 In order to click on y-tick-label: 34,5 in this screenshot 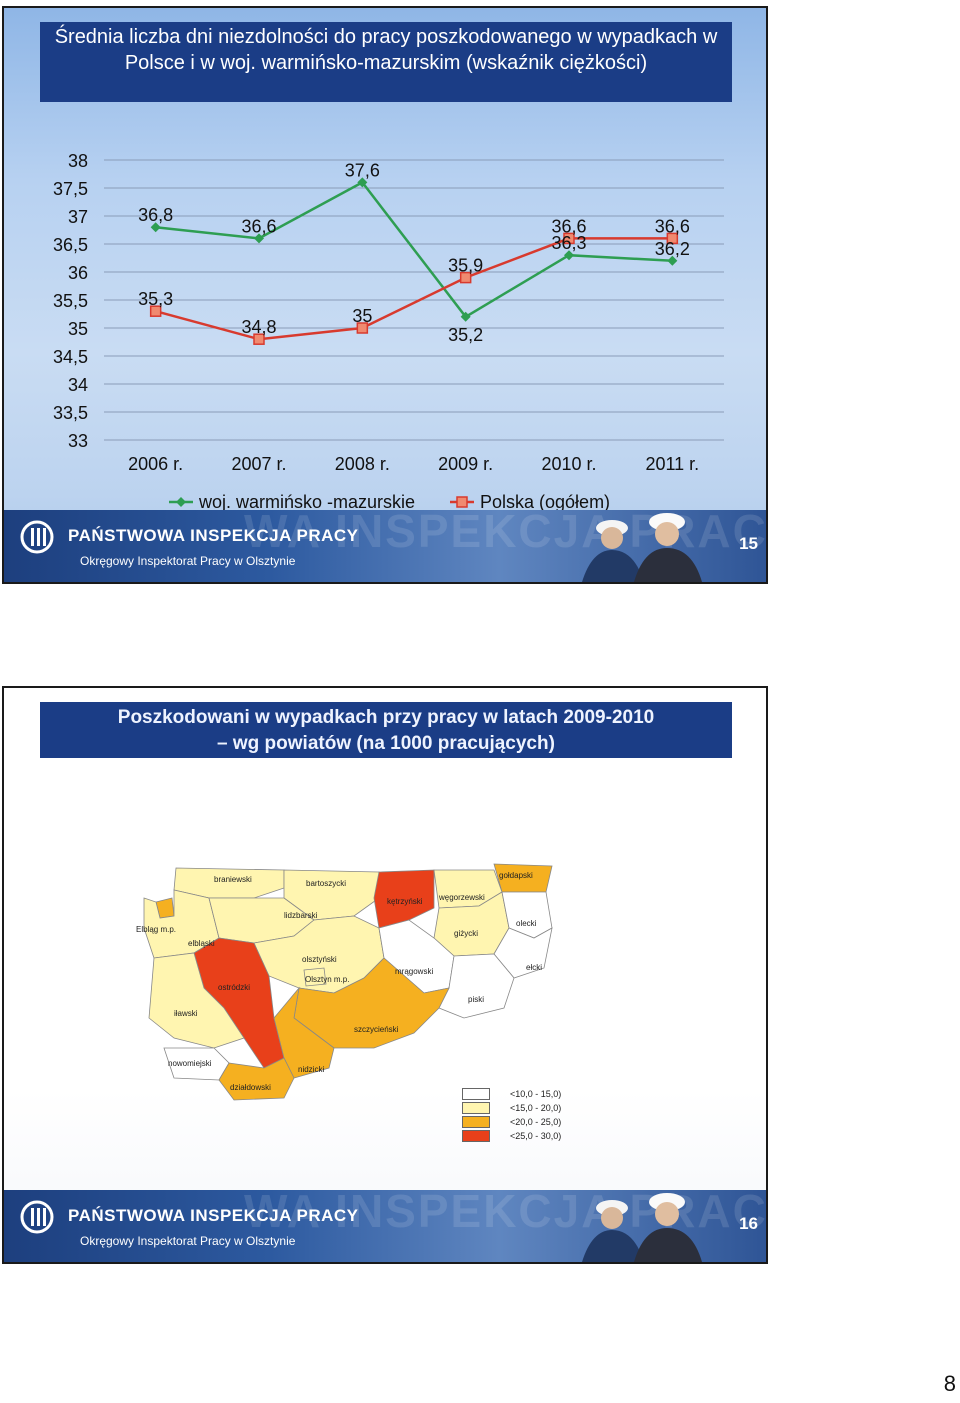, I will do `click(70, 357)`.